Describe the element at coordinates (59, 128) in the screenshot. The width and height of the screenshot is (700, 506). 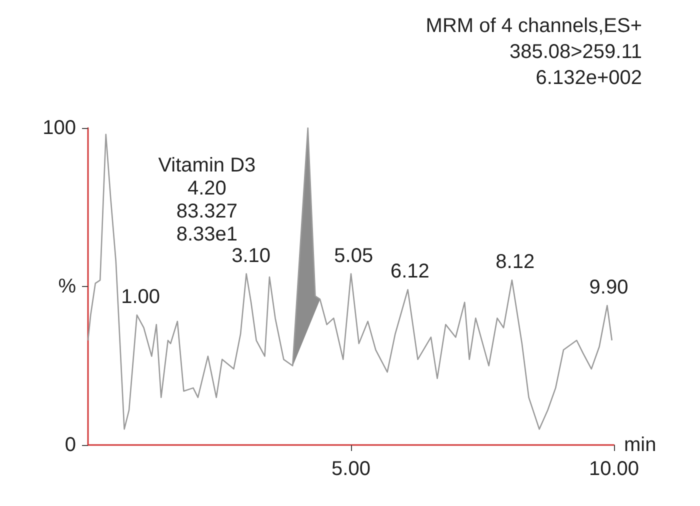
I see `y-tick-label: 100` at that location.